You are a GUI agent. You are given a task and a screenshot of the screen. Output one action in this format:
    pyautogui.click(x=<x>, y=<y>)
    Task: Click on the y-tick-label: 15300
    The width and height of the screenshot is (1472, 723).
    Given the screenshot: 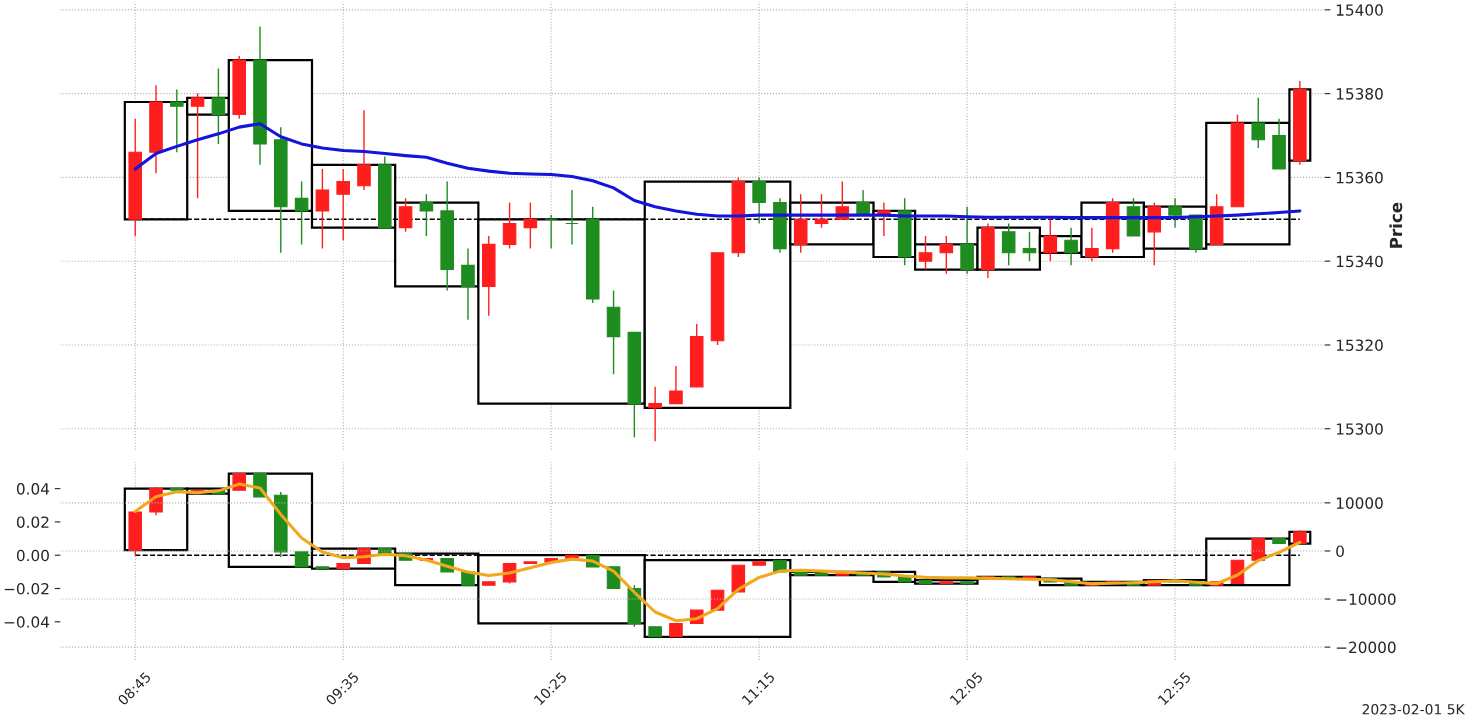 What is the action you would take?
    pyautogui.click(x=1359, y=429)
    